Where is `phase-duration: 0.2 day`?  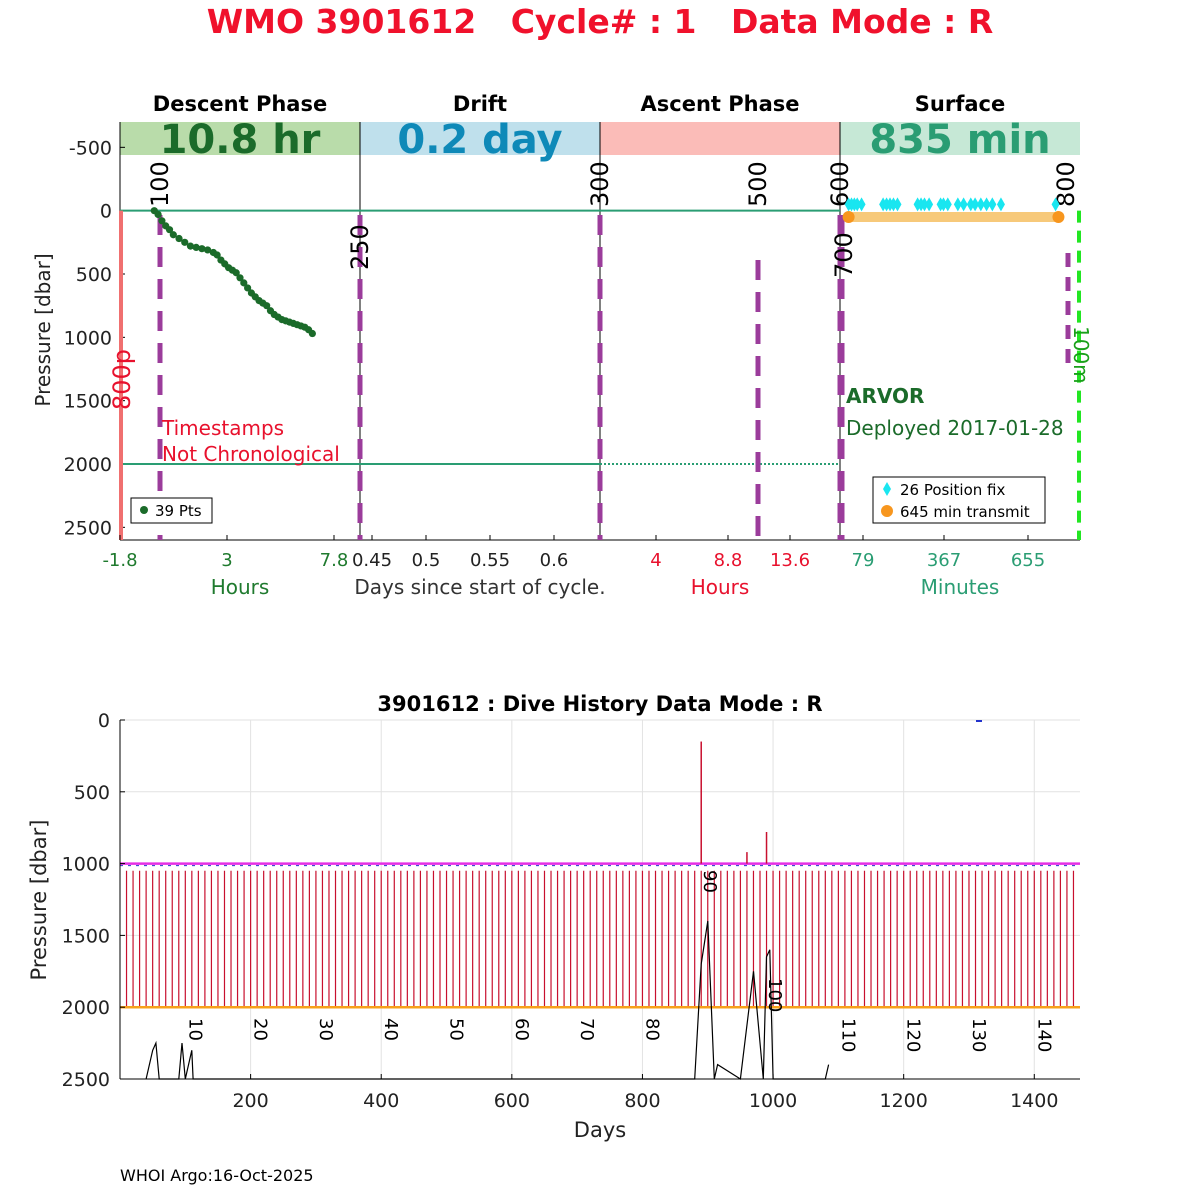 phase-duration: 0.2 day is located at coordinates (479, 140).